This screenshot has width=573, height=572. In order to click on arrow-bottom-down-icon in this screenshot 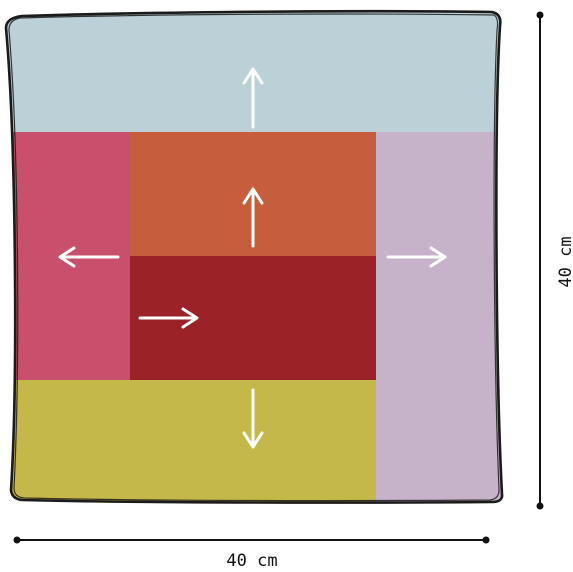, I will do `click(253, 418)`.